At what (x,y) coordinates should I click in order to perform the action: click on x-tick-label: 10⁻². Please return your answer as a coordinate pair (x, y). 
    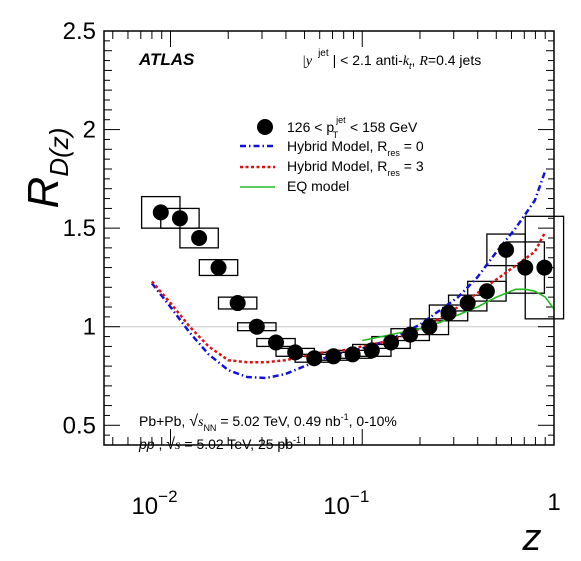
    Looking at the image, I should click on (154, 503).